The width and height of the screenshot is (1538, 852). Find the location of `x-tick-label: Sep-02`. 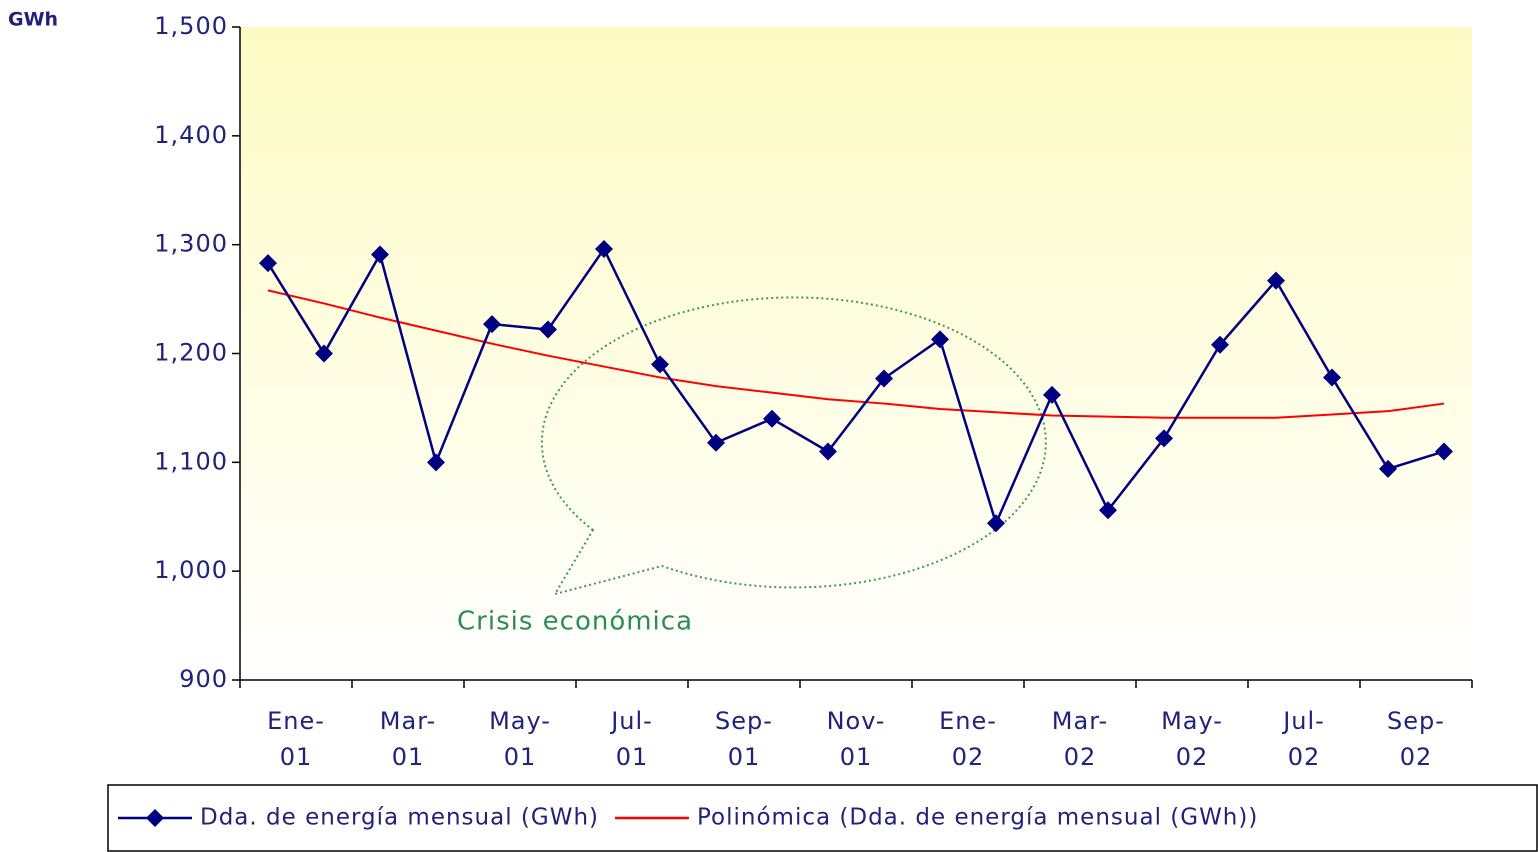

x-tick-label: Sep-02 is located at coordinates (1416, 739).